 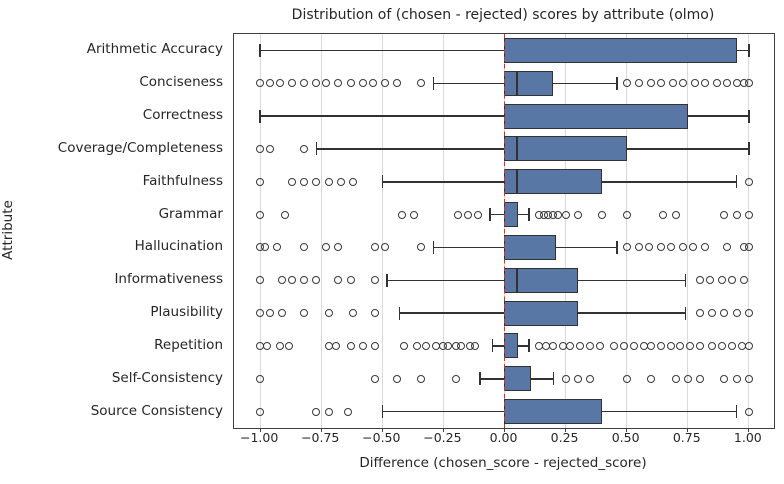 What do you see at coordinates (511, 215) in the screenshot?
I see `box-grammar` at bounding box center [511, 215].